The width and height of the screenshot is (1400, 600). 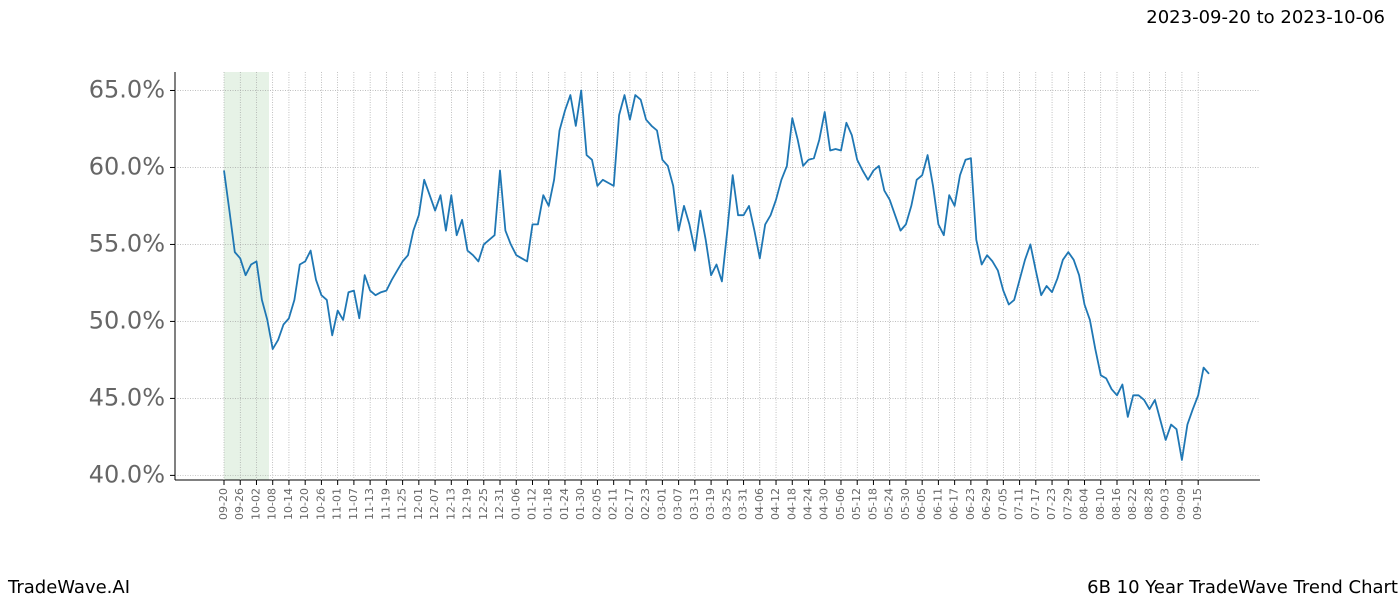 What do you see at coordinates (1019, 504) in the screenshot?
I see `x-tick-label: 07-11` at bounding box center [1019, 504].